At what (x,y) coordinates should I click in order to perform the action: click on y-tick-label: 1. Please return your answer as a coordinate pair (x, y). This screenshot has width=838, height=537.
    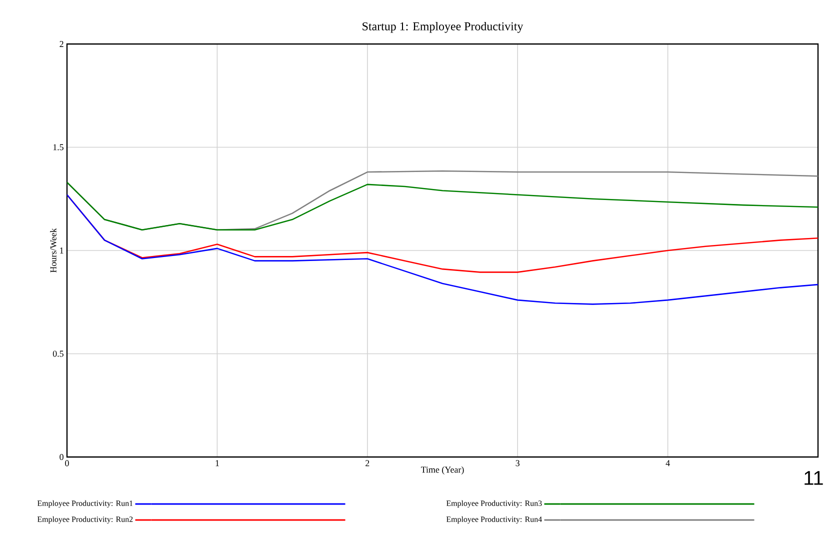
    Looking at the image, I should click on (62, 251).